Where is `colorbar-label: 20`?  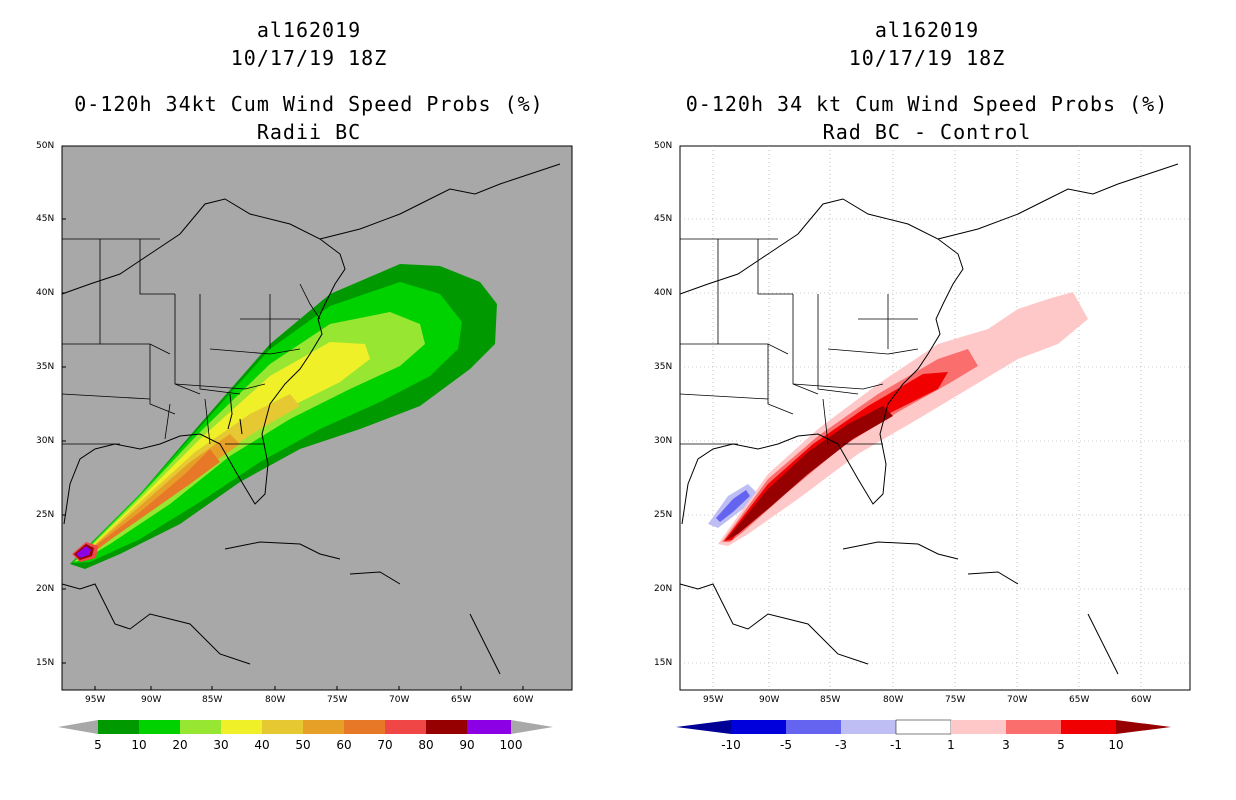
colorbar-label: 20 is located at coordinates (180, 745).